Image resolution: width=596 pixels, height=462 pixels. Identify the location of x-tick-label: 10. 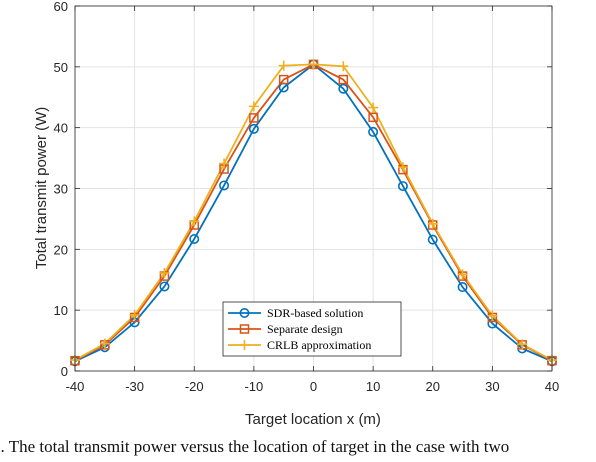
(373, 386).